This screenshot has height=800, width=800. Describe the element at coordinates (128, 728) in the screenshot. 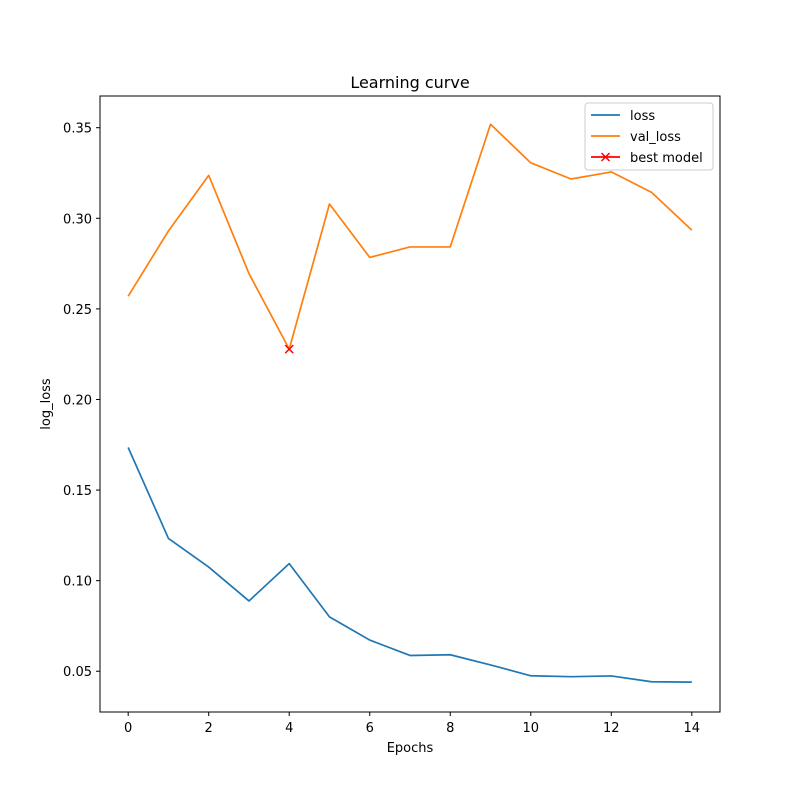

I see `x-tick-label: 0` at that location.